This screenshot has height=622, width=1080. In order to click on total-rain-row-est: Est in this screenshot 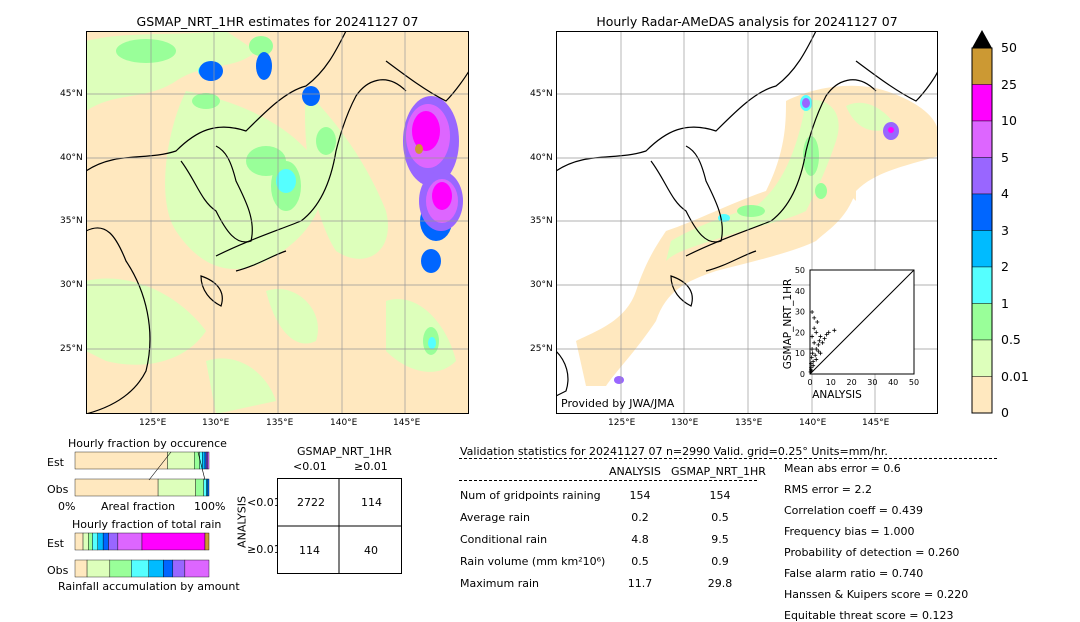, I will do `click(55, 543)`.